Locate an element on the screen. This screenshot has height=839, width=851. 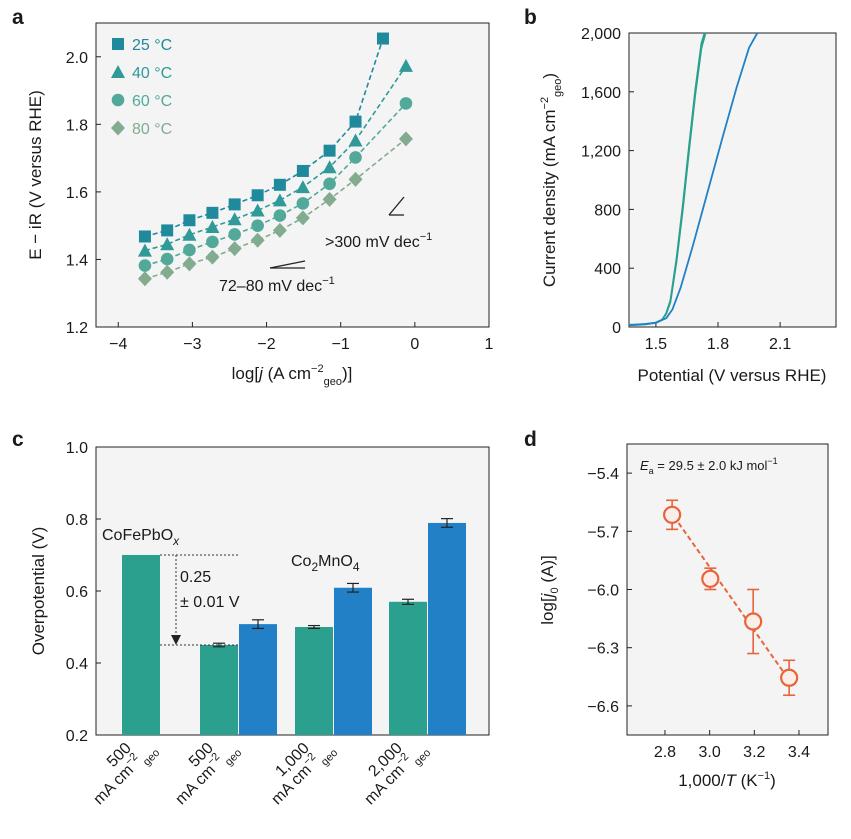
slope-label-high-text: >300 mV dec is located at coordinates (372, 242).